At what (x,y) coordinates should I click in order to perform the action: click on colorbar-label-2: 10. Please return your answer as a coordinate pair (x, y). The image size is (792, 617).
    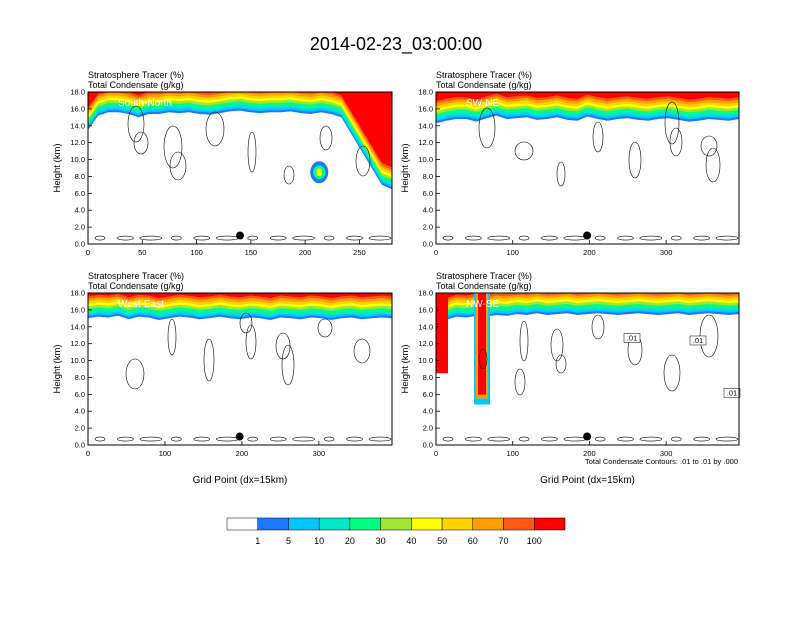
    Looking at the image, I should click on (319, 541).